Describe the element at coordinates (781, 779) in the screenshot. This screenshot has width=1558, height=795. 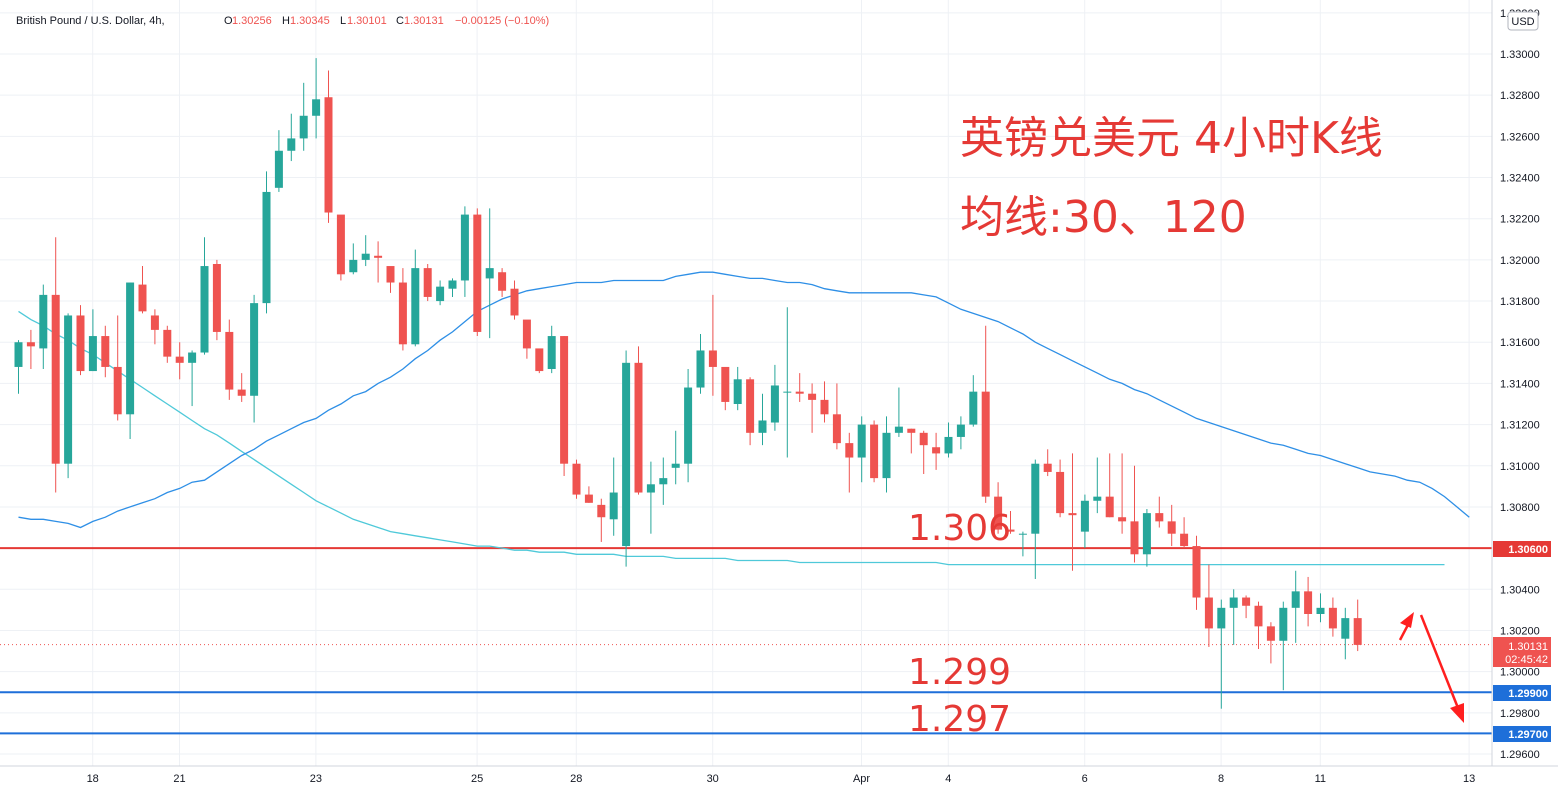
I see `time-axis: 18 21 23 25 28 30 Apr 4 6 8 11 13` at that location.